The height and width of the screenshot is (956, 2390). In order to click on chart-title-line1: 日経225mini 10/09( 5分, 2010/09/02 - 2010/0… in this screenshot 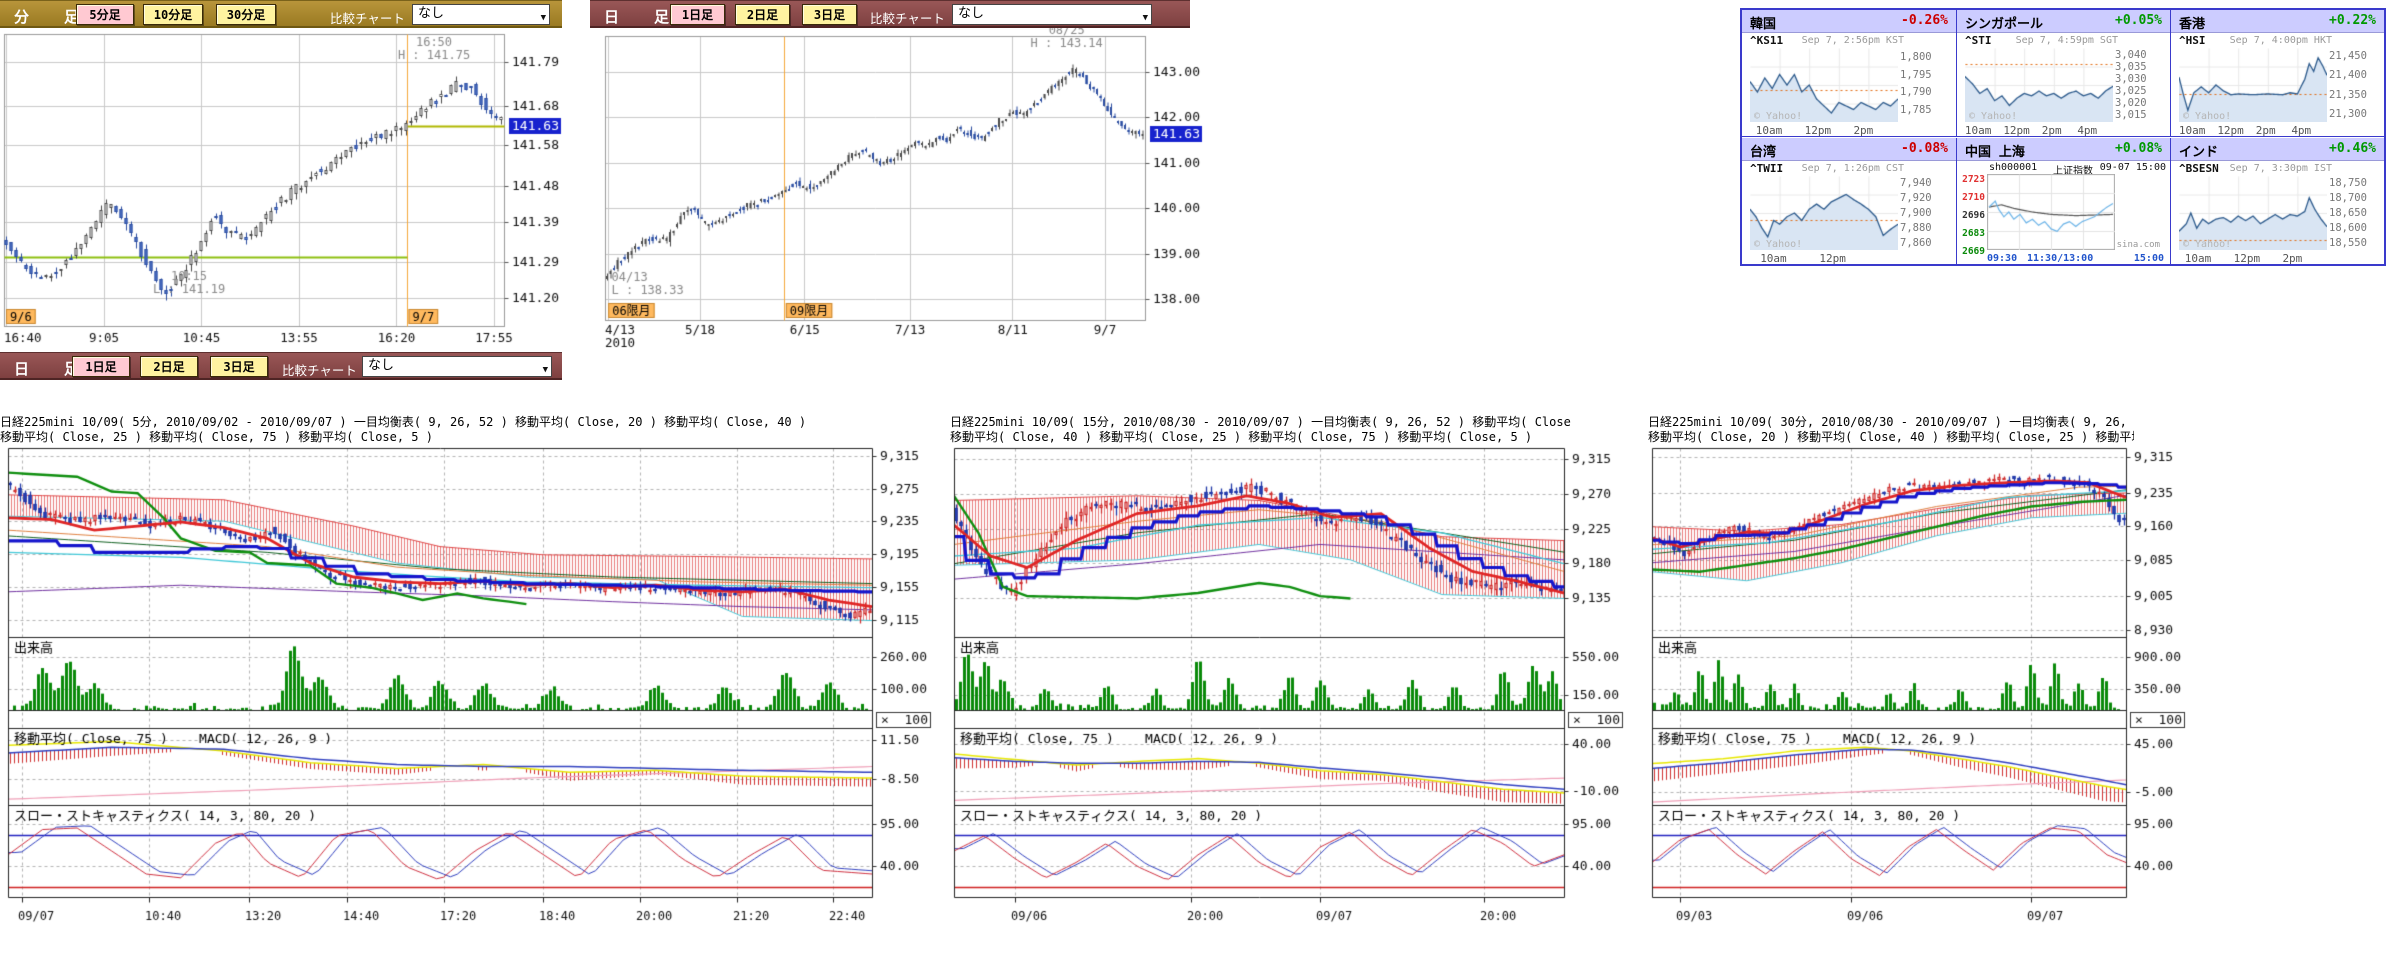, I will do `click(403, 422)`.